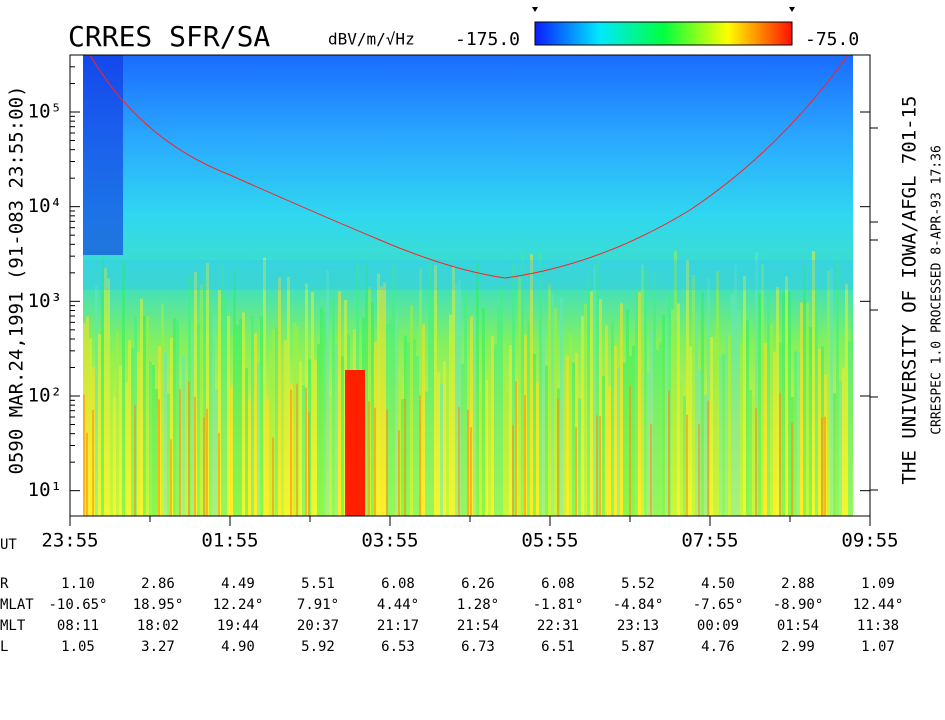 The height and width of the screenshot is (720, 945). Describe the element at coordinates (638, 626) in the screenshot. I see `ephemeris-value: 23:13` at that location.